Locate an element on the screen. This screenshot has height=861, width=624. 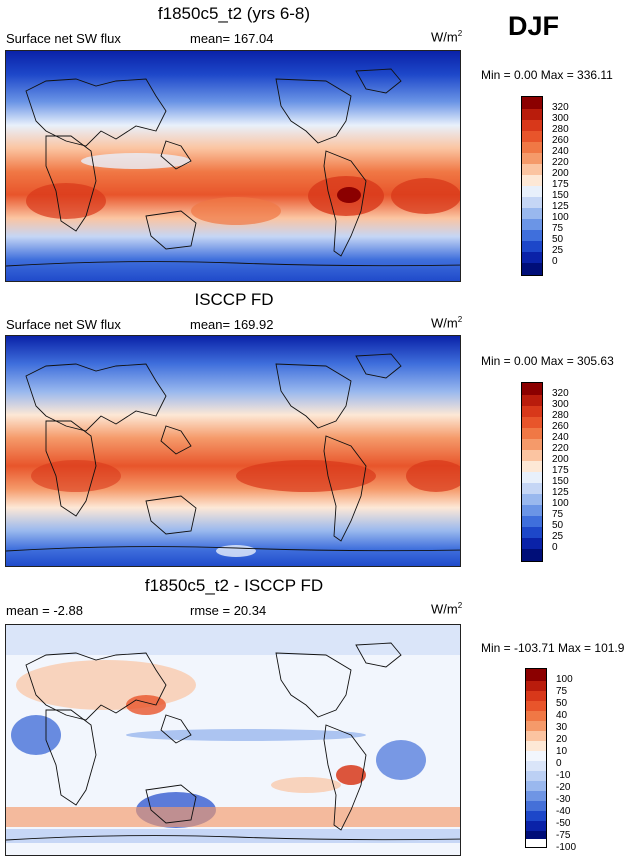
season-label: DJF is located at coordinates (534, 26).